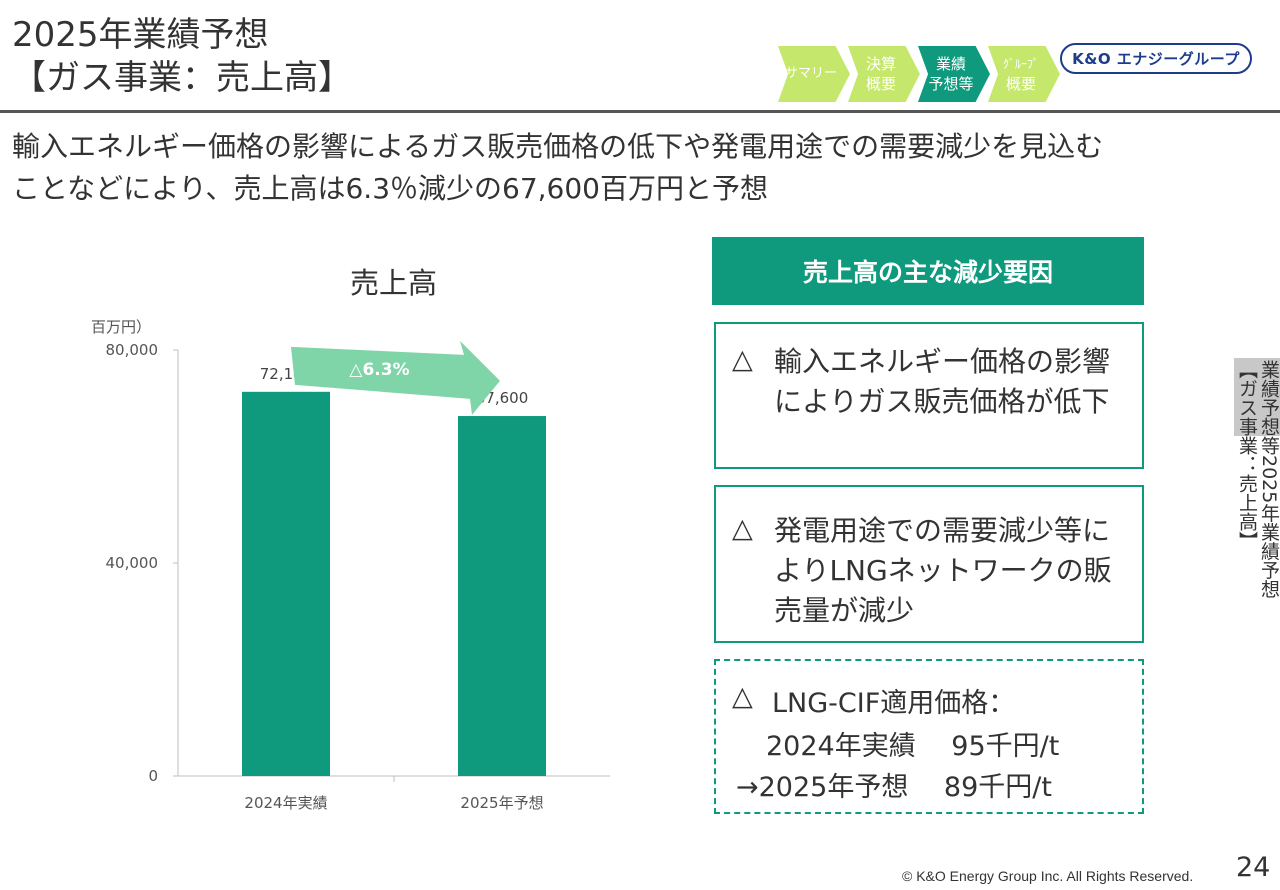 The height and width of the screenshot is (890, 1280). What do you see at coordinates (942, 381) in the screenshot?
I see `factor-text: 輸入エネルギー価格の影響によりガス販売価格が低下` at bounding box center [942, 381].